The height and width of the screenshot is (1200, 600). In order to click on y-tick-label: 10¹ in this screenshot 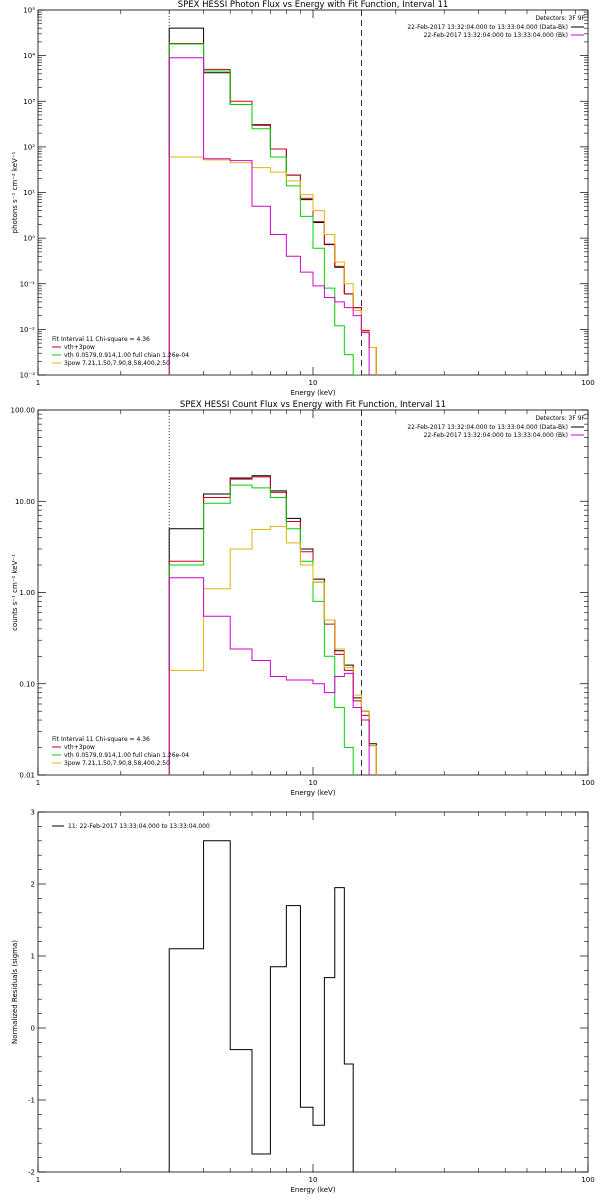, I will do `click(29, 193)`.